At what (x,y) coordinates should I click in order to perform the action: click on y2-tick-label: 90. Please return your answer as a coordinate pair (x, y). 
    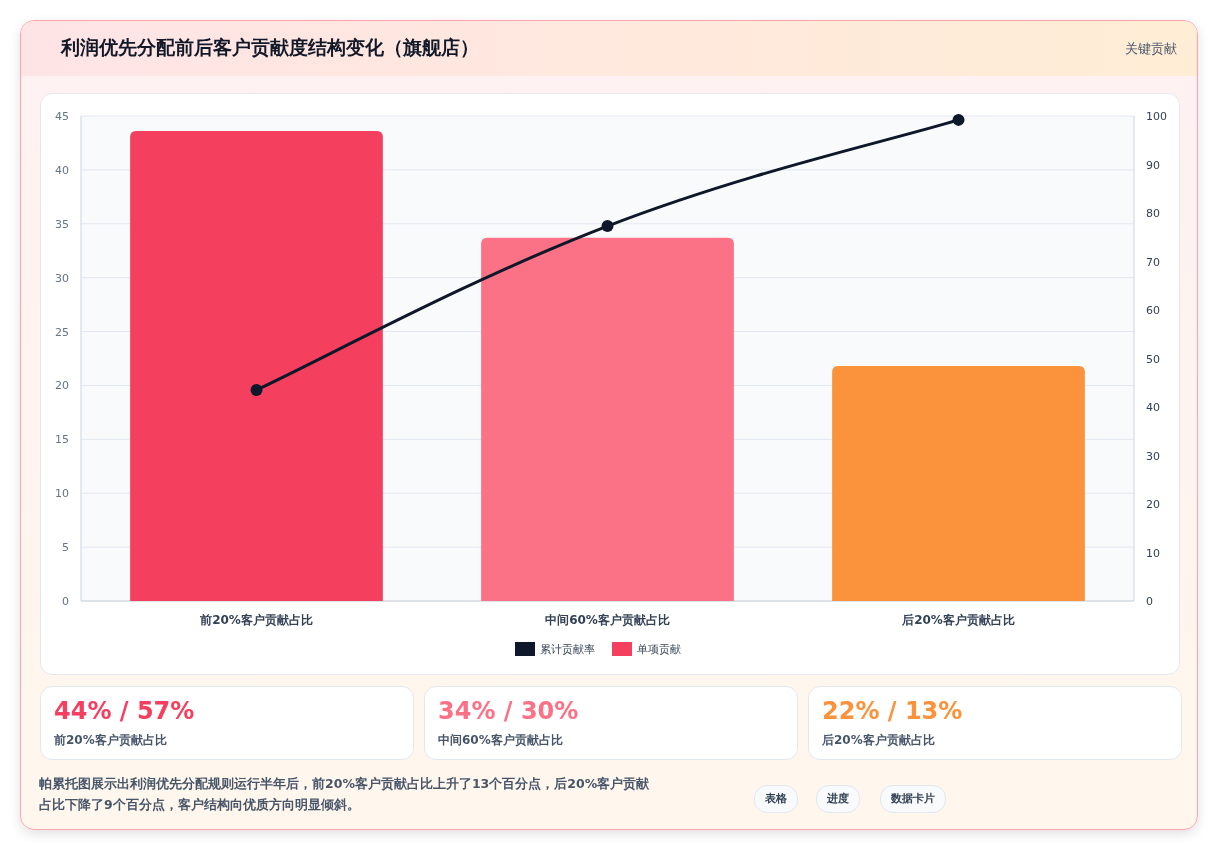
    Looking at the image, I should click on (1153, 165).